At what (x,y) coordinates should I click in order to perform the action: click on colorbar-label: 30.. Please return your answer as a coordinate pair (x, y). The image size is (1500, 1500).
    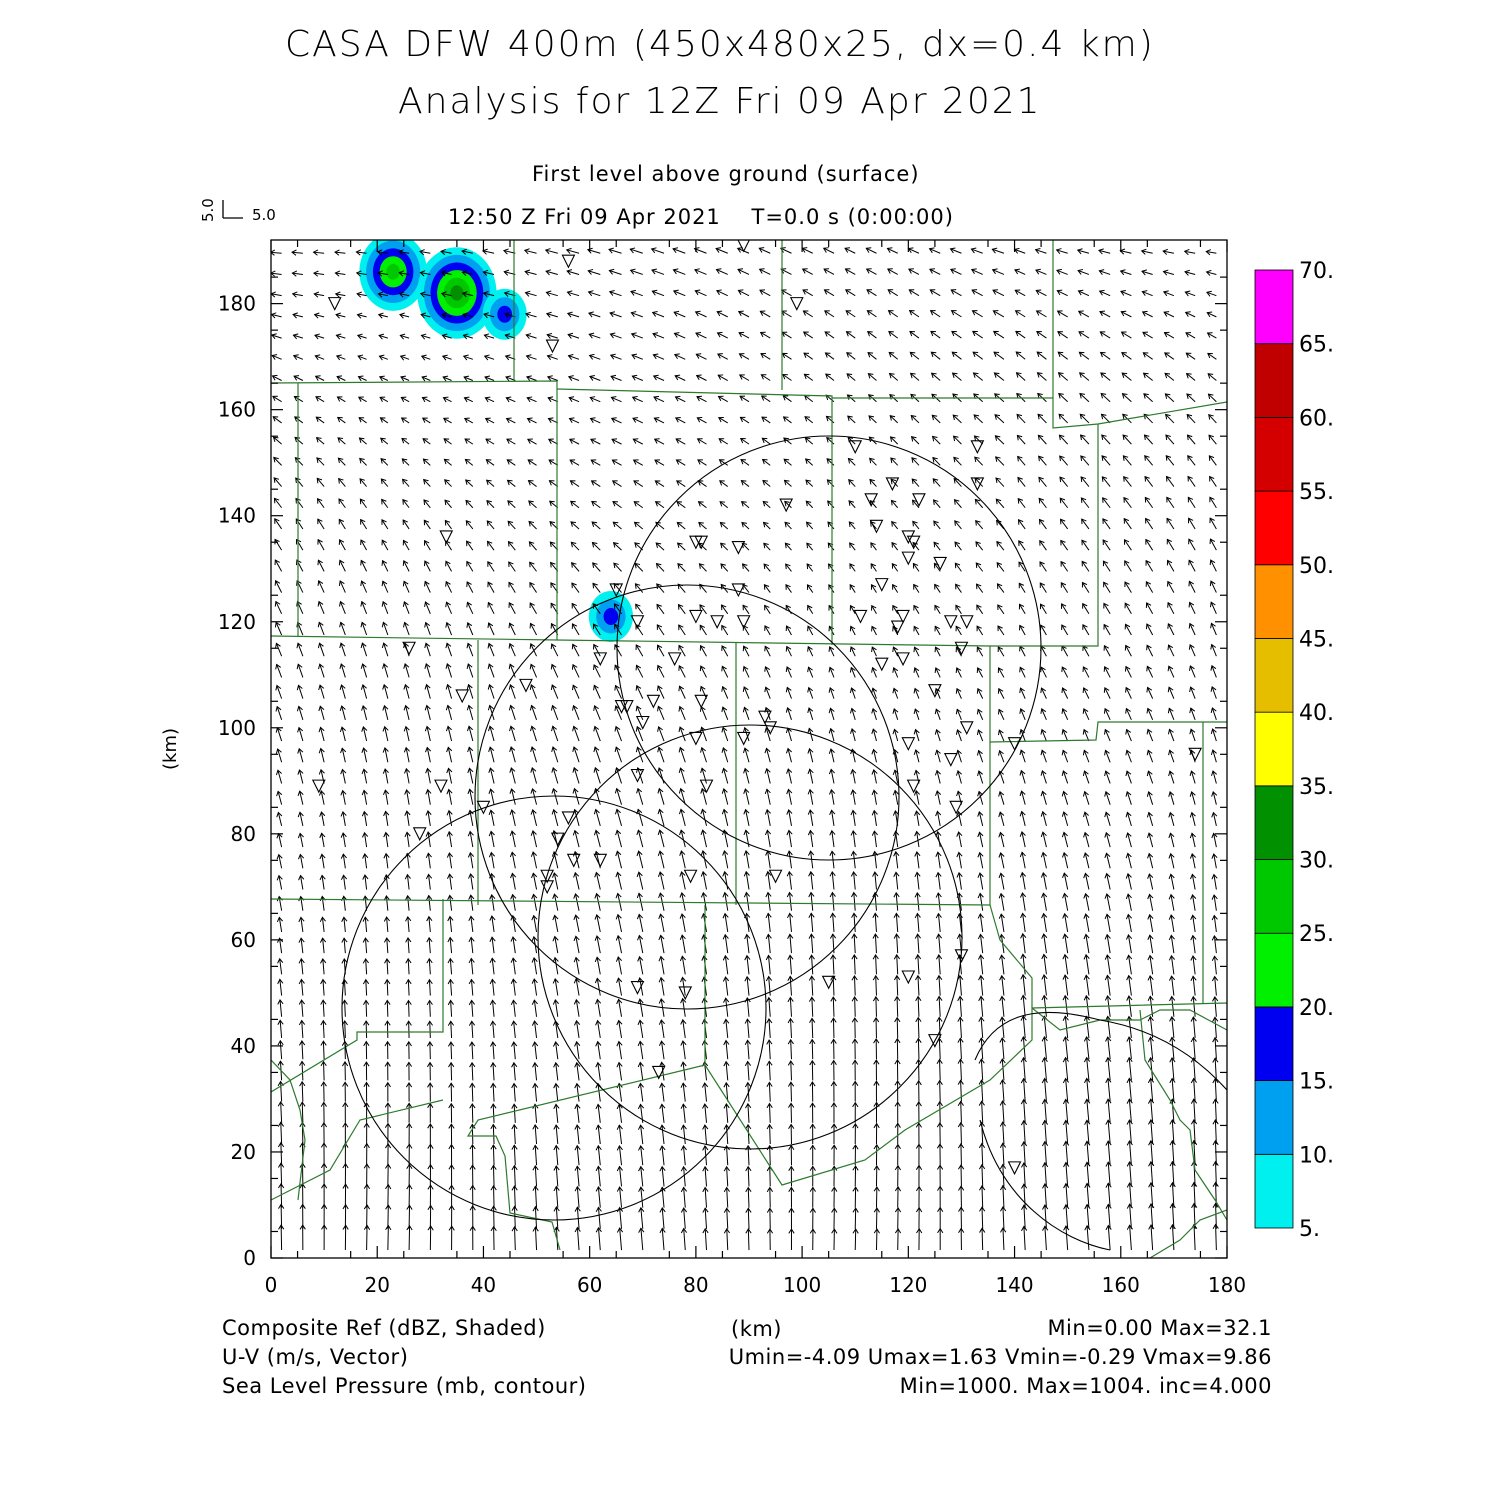
    Looking at the image, I should click on (1316, 861).